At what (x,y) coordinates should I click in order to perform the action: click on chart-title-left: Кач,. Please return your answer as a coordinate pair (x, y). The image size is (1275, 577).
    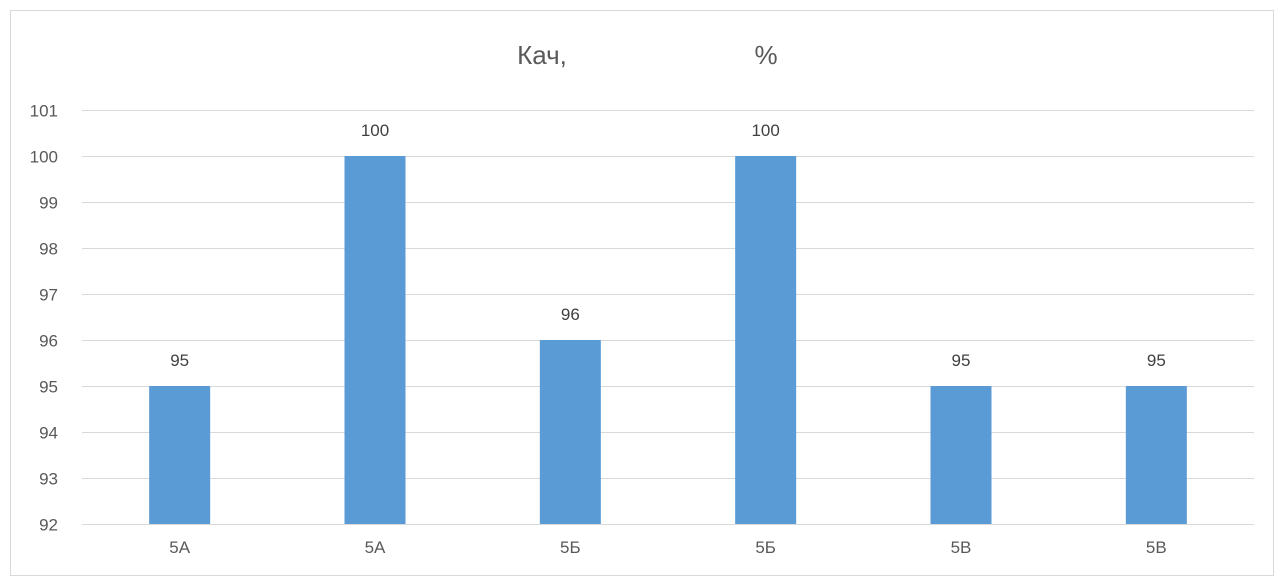
    Looking at the image, I should click on (542, 55).